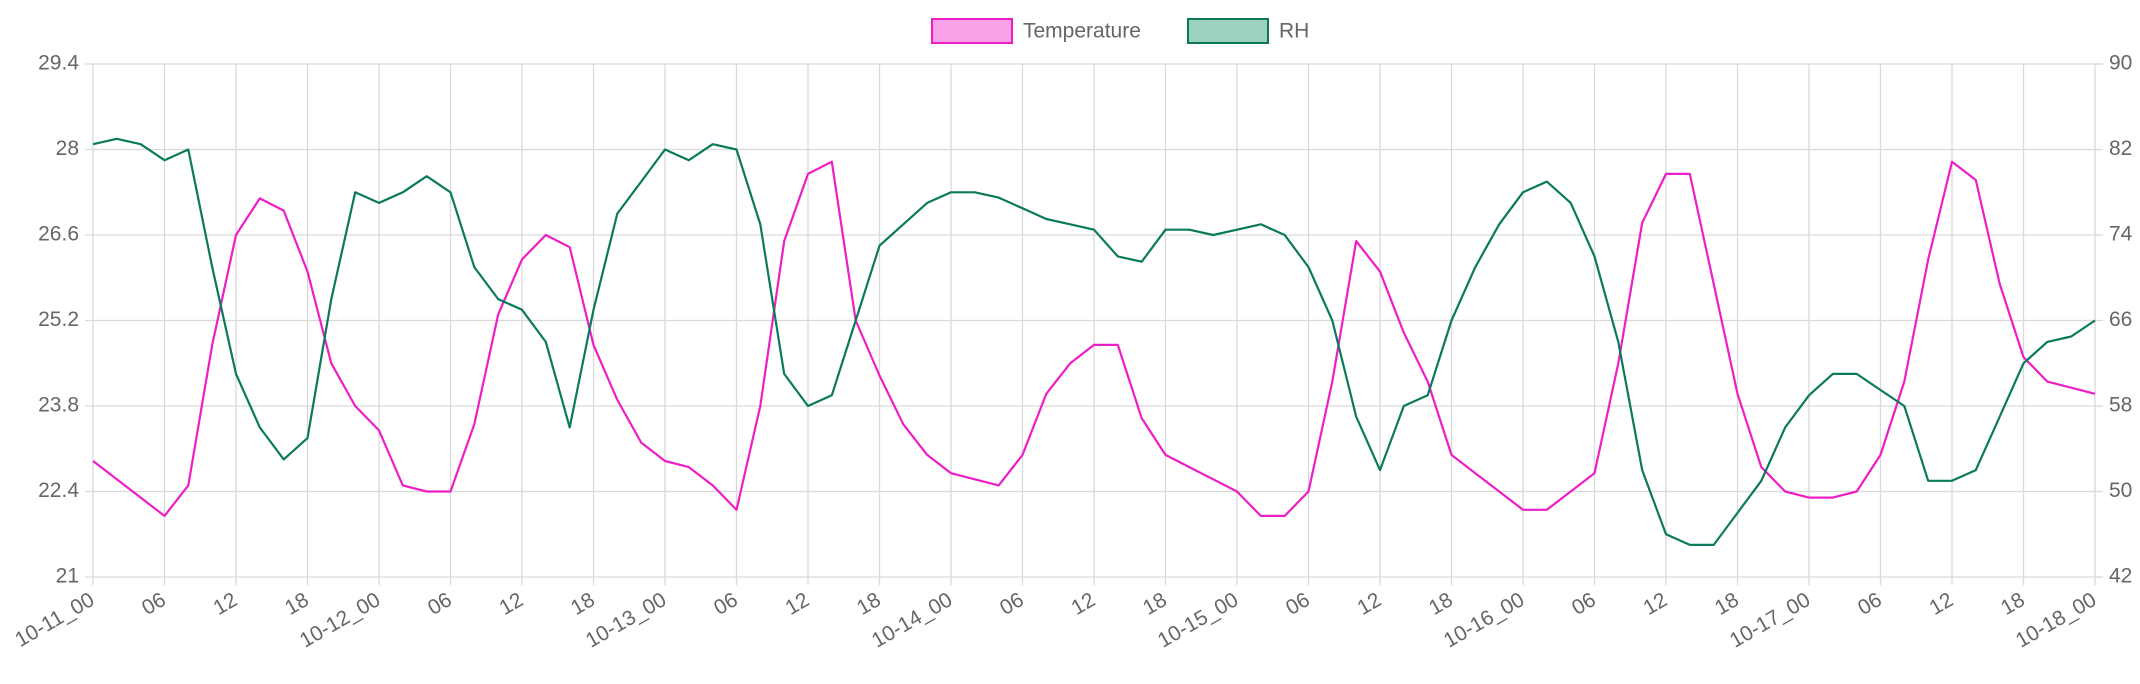 The image size is (2140, 684). I want to click on y2-tick-label: 58, so click(2120, 405).